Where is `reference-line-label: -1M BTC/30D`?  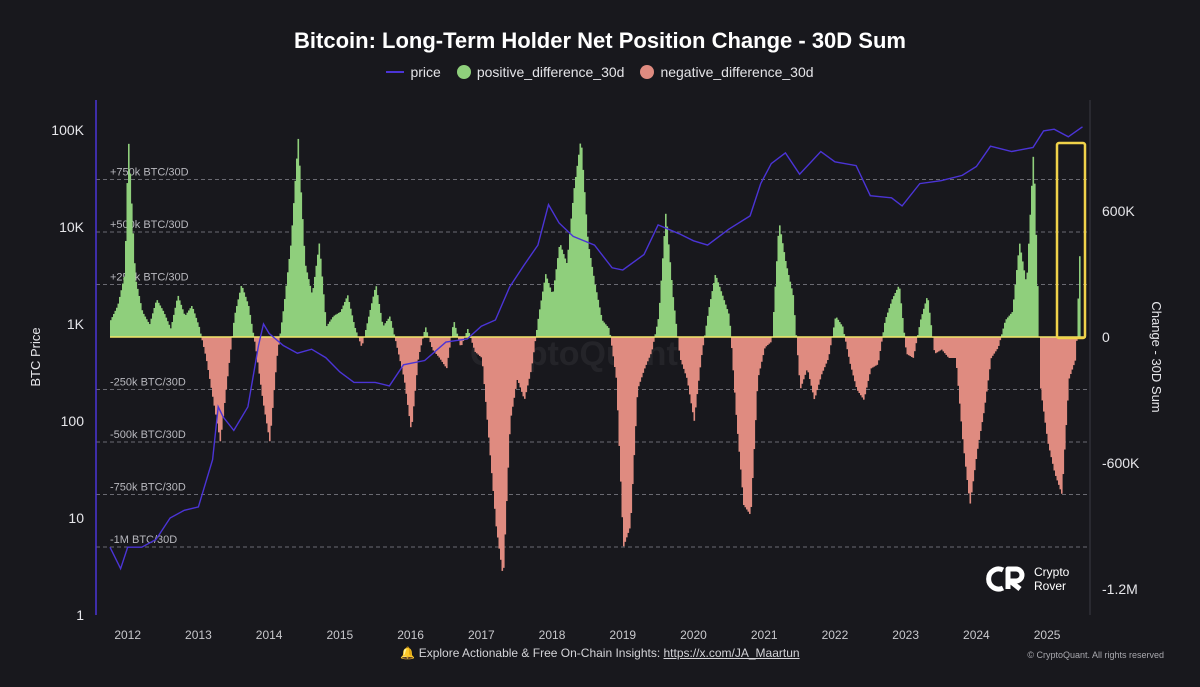 reference-line-label: -1M BTC/30D is located at coordinates (143, 540).